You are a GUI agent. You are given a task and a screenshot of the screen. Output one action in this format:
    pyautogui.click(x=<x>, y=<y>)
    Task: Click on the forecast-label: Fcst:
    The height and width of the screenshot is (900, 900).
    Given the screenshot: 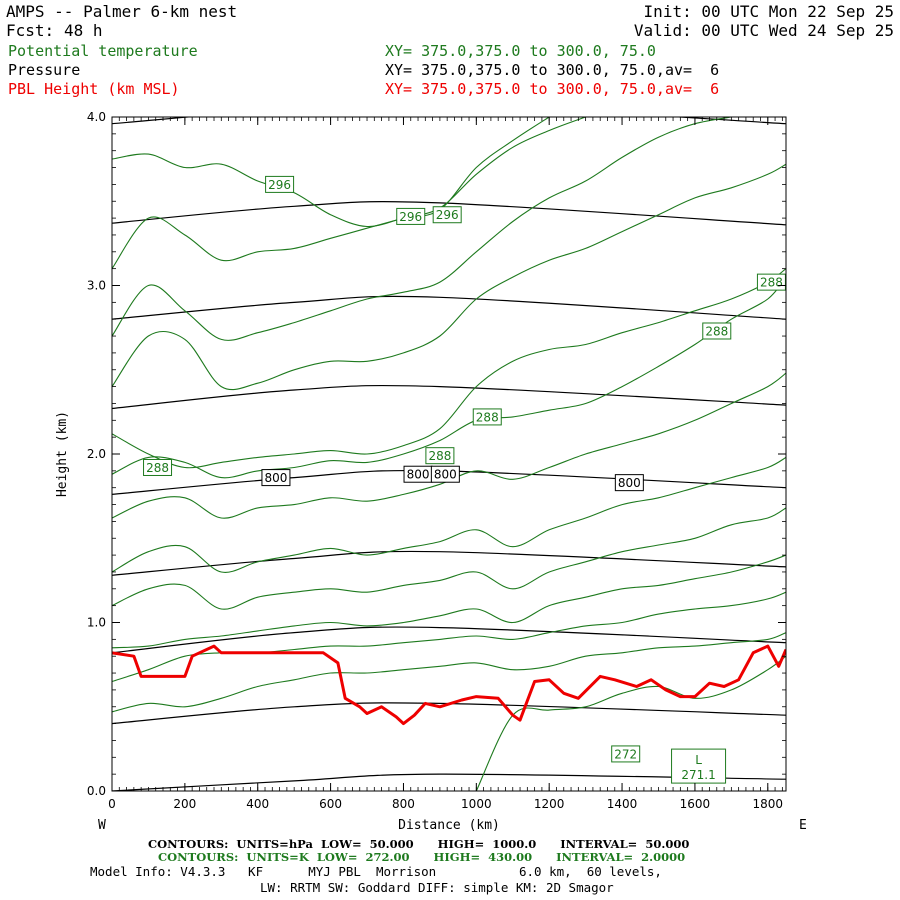 What is the action you would take?
    pyautogui.click(x=30, y=30)
    